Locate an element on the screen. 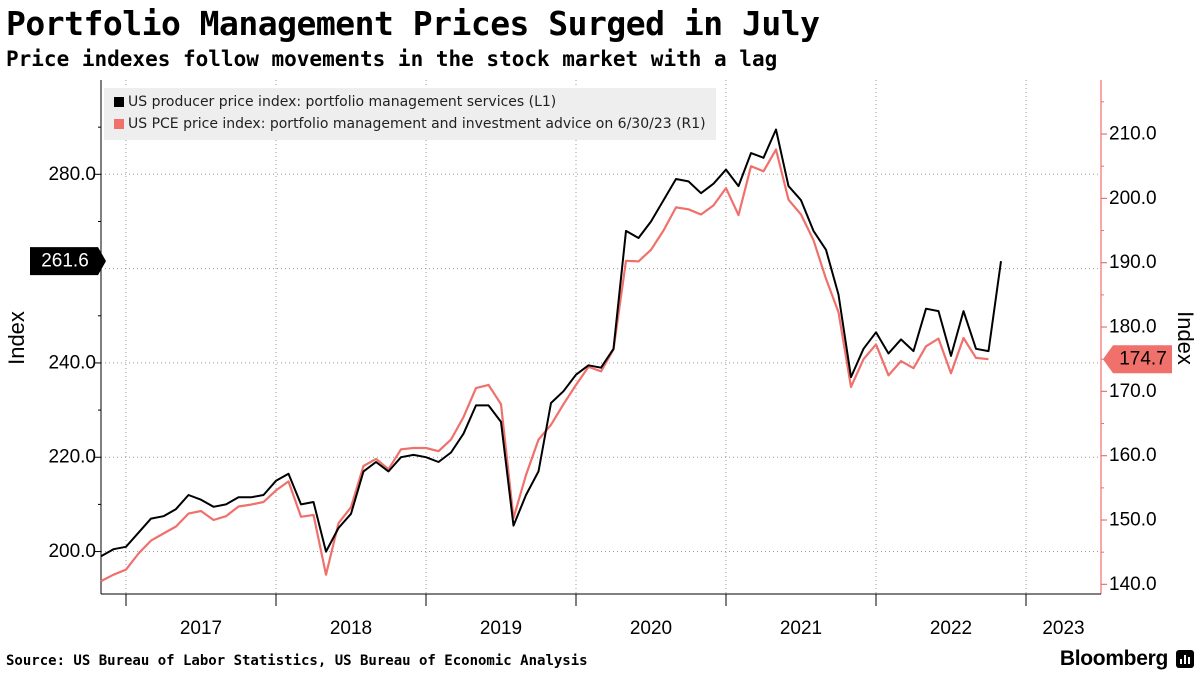 The width and height of the screenshot is (1200, 675). right-axis-title: Index is located at coordinates (1185, 338).